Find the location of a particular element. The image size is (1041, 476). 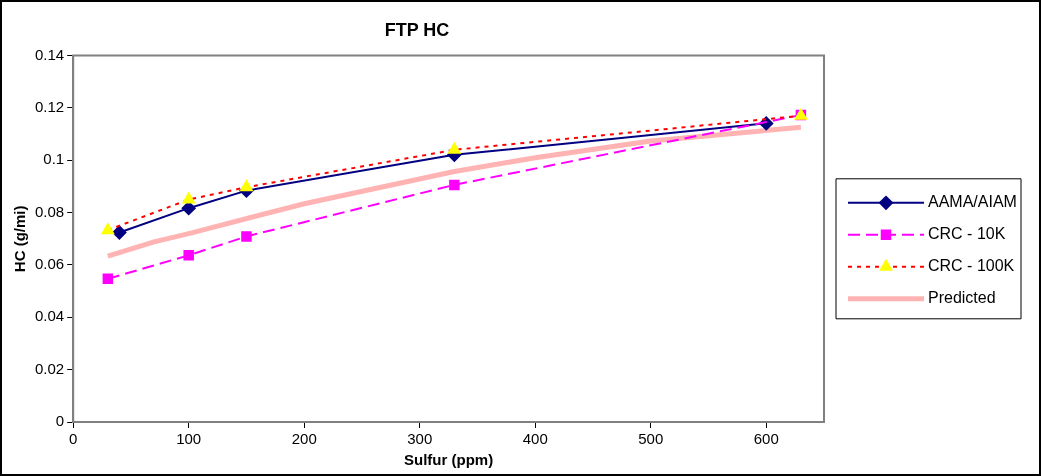

legend-label: AAMA/AIAM is located at coordinates (972, 202).